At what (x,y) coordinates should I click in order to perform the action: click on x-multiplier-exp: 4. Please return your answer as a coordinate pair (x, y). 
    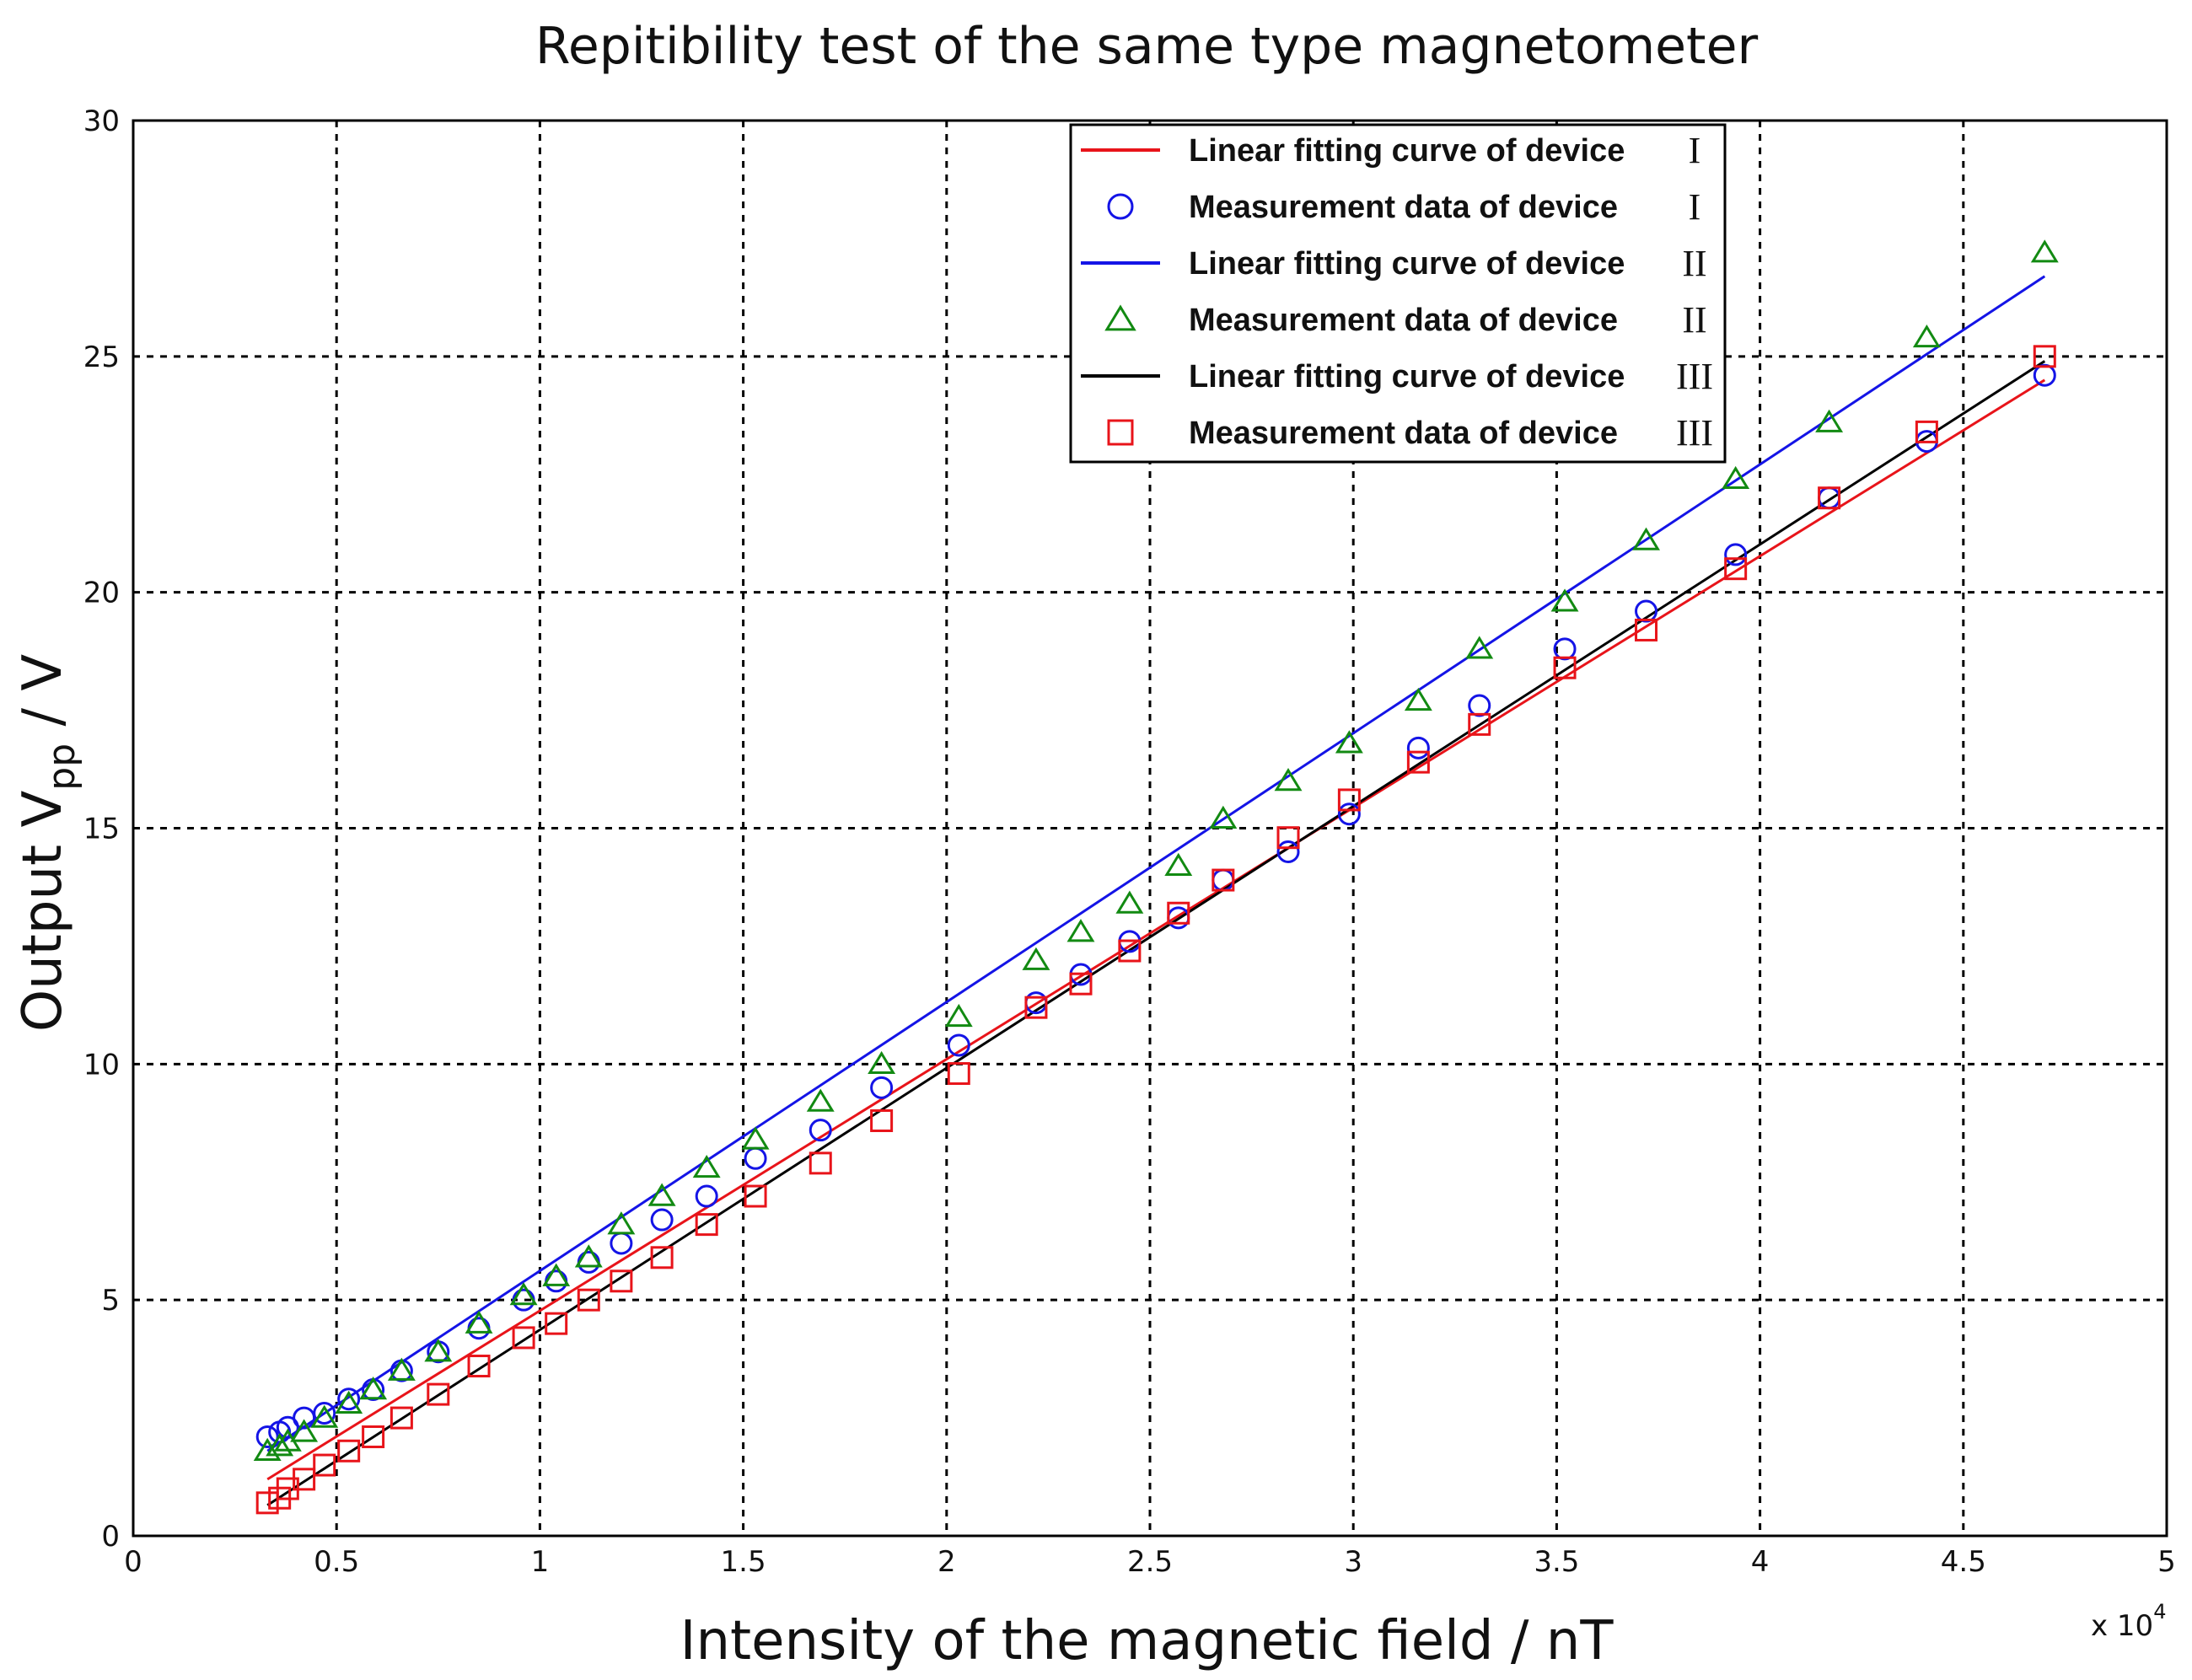
    Looking at the image, I should click on (2159, 1612).